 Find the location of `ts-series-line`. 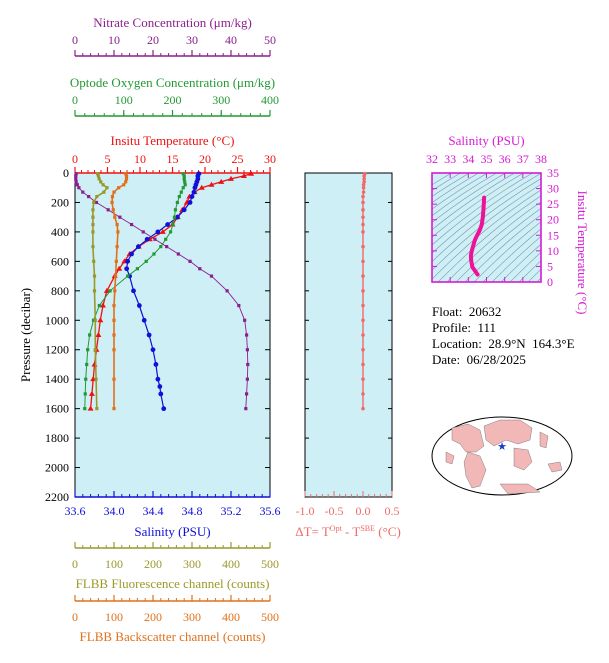

ts-series-line is located at coordinates (477, 236).